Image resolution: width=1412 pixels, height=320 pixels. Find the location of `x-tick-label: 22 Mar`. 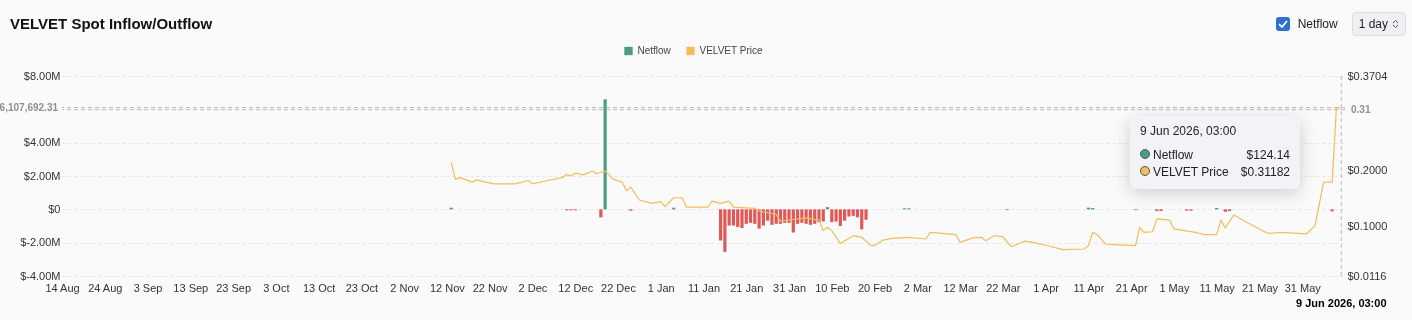

x-tick-label: 22 Mar is located at coordinates (1003, 287).